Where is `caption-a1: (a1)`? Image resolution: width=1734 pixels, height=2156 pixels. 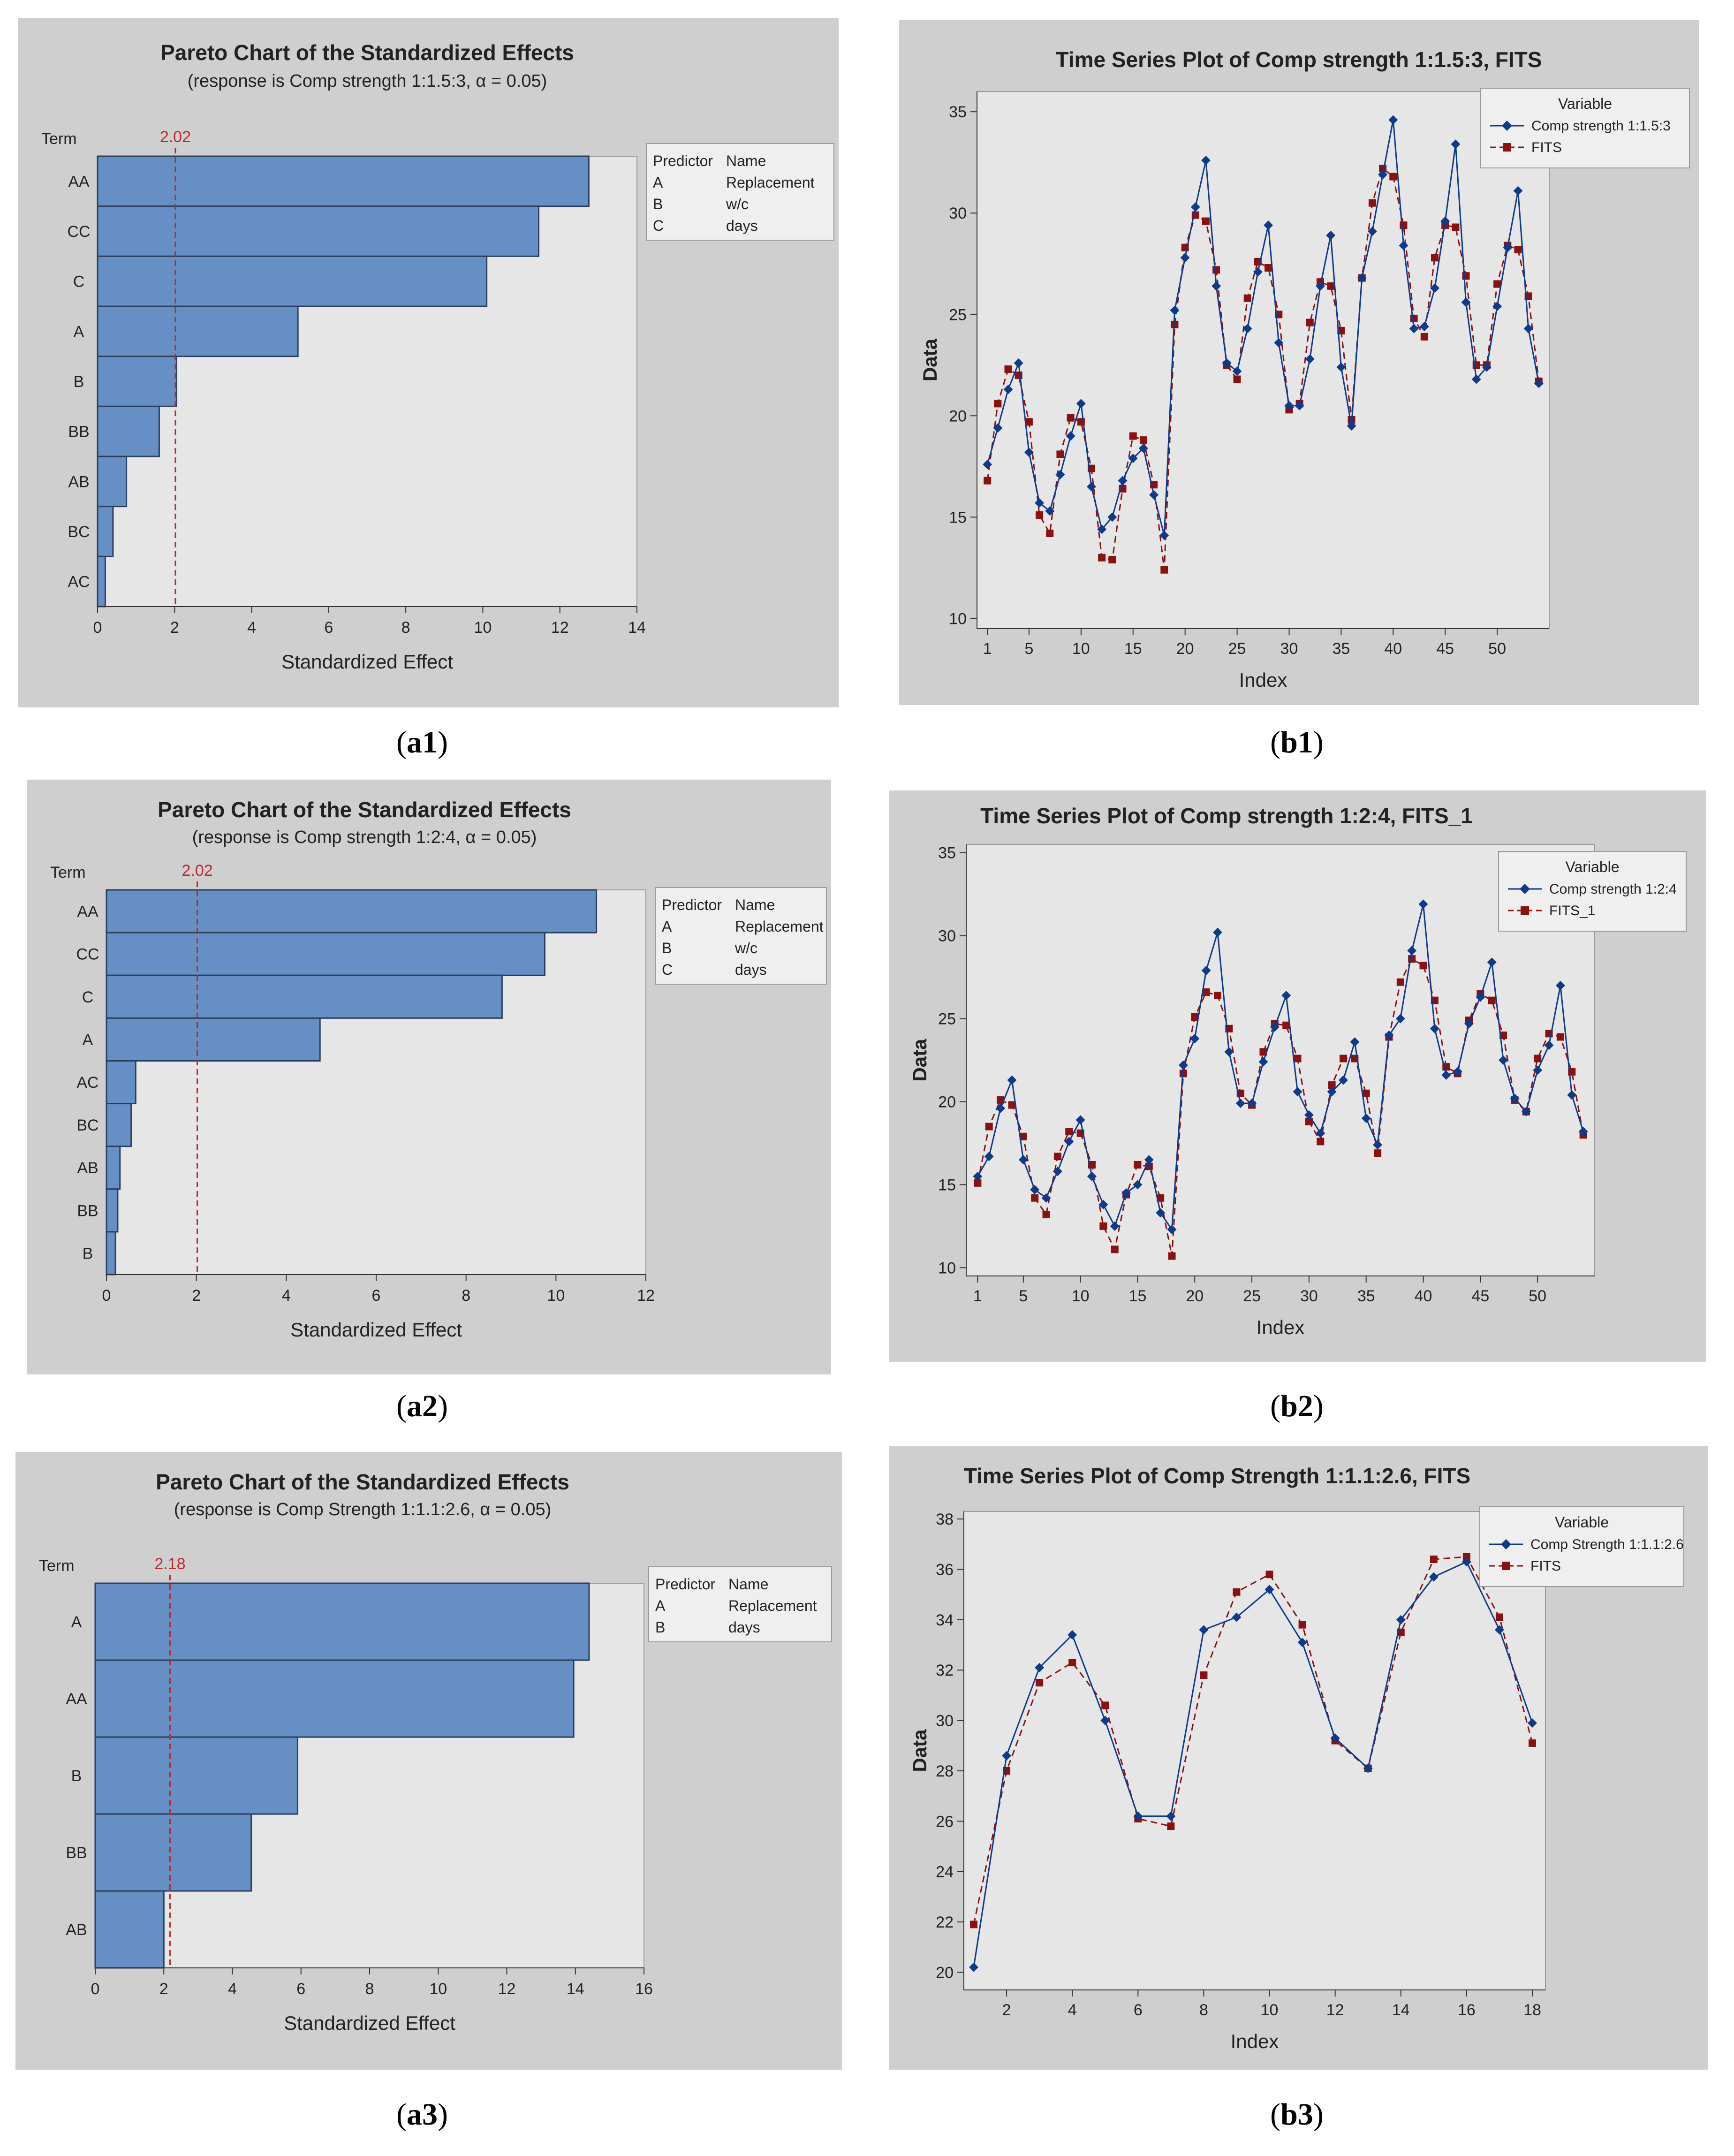 caption-a1: (a1) is located at coordinates (422, 742).